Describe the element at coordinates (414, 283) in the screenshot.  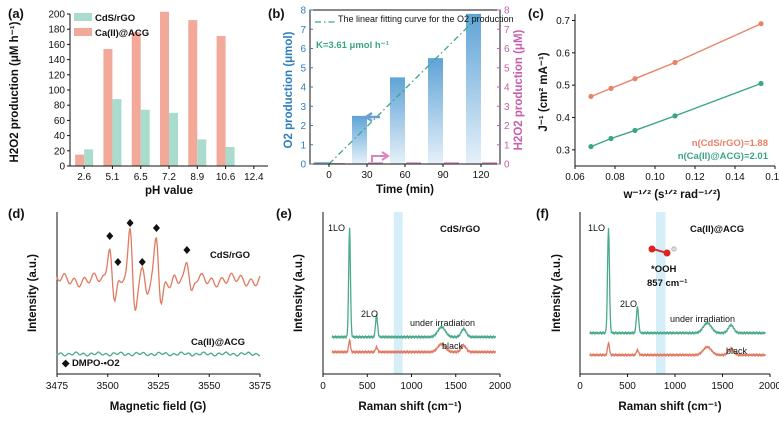
I see `panel-e-spectrum-irradiation` at that location.